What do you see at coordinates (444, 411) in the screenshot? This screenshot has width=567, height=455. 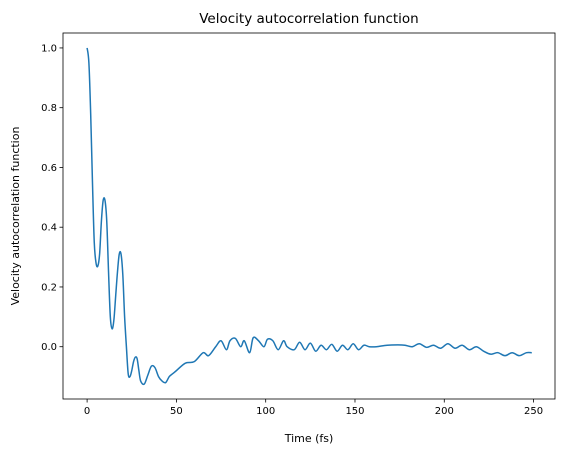 I see `x-tick-label: 200` at bounding box center [444, 411].